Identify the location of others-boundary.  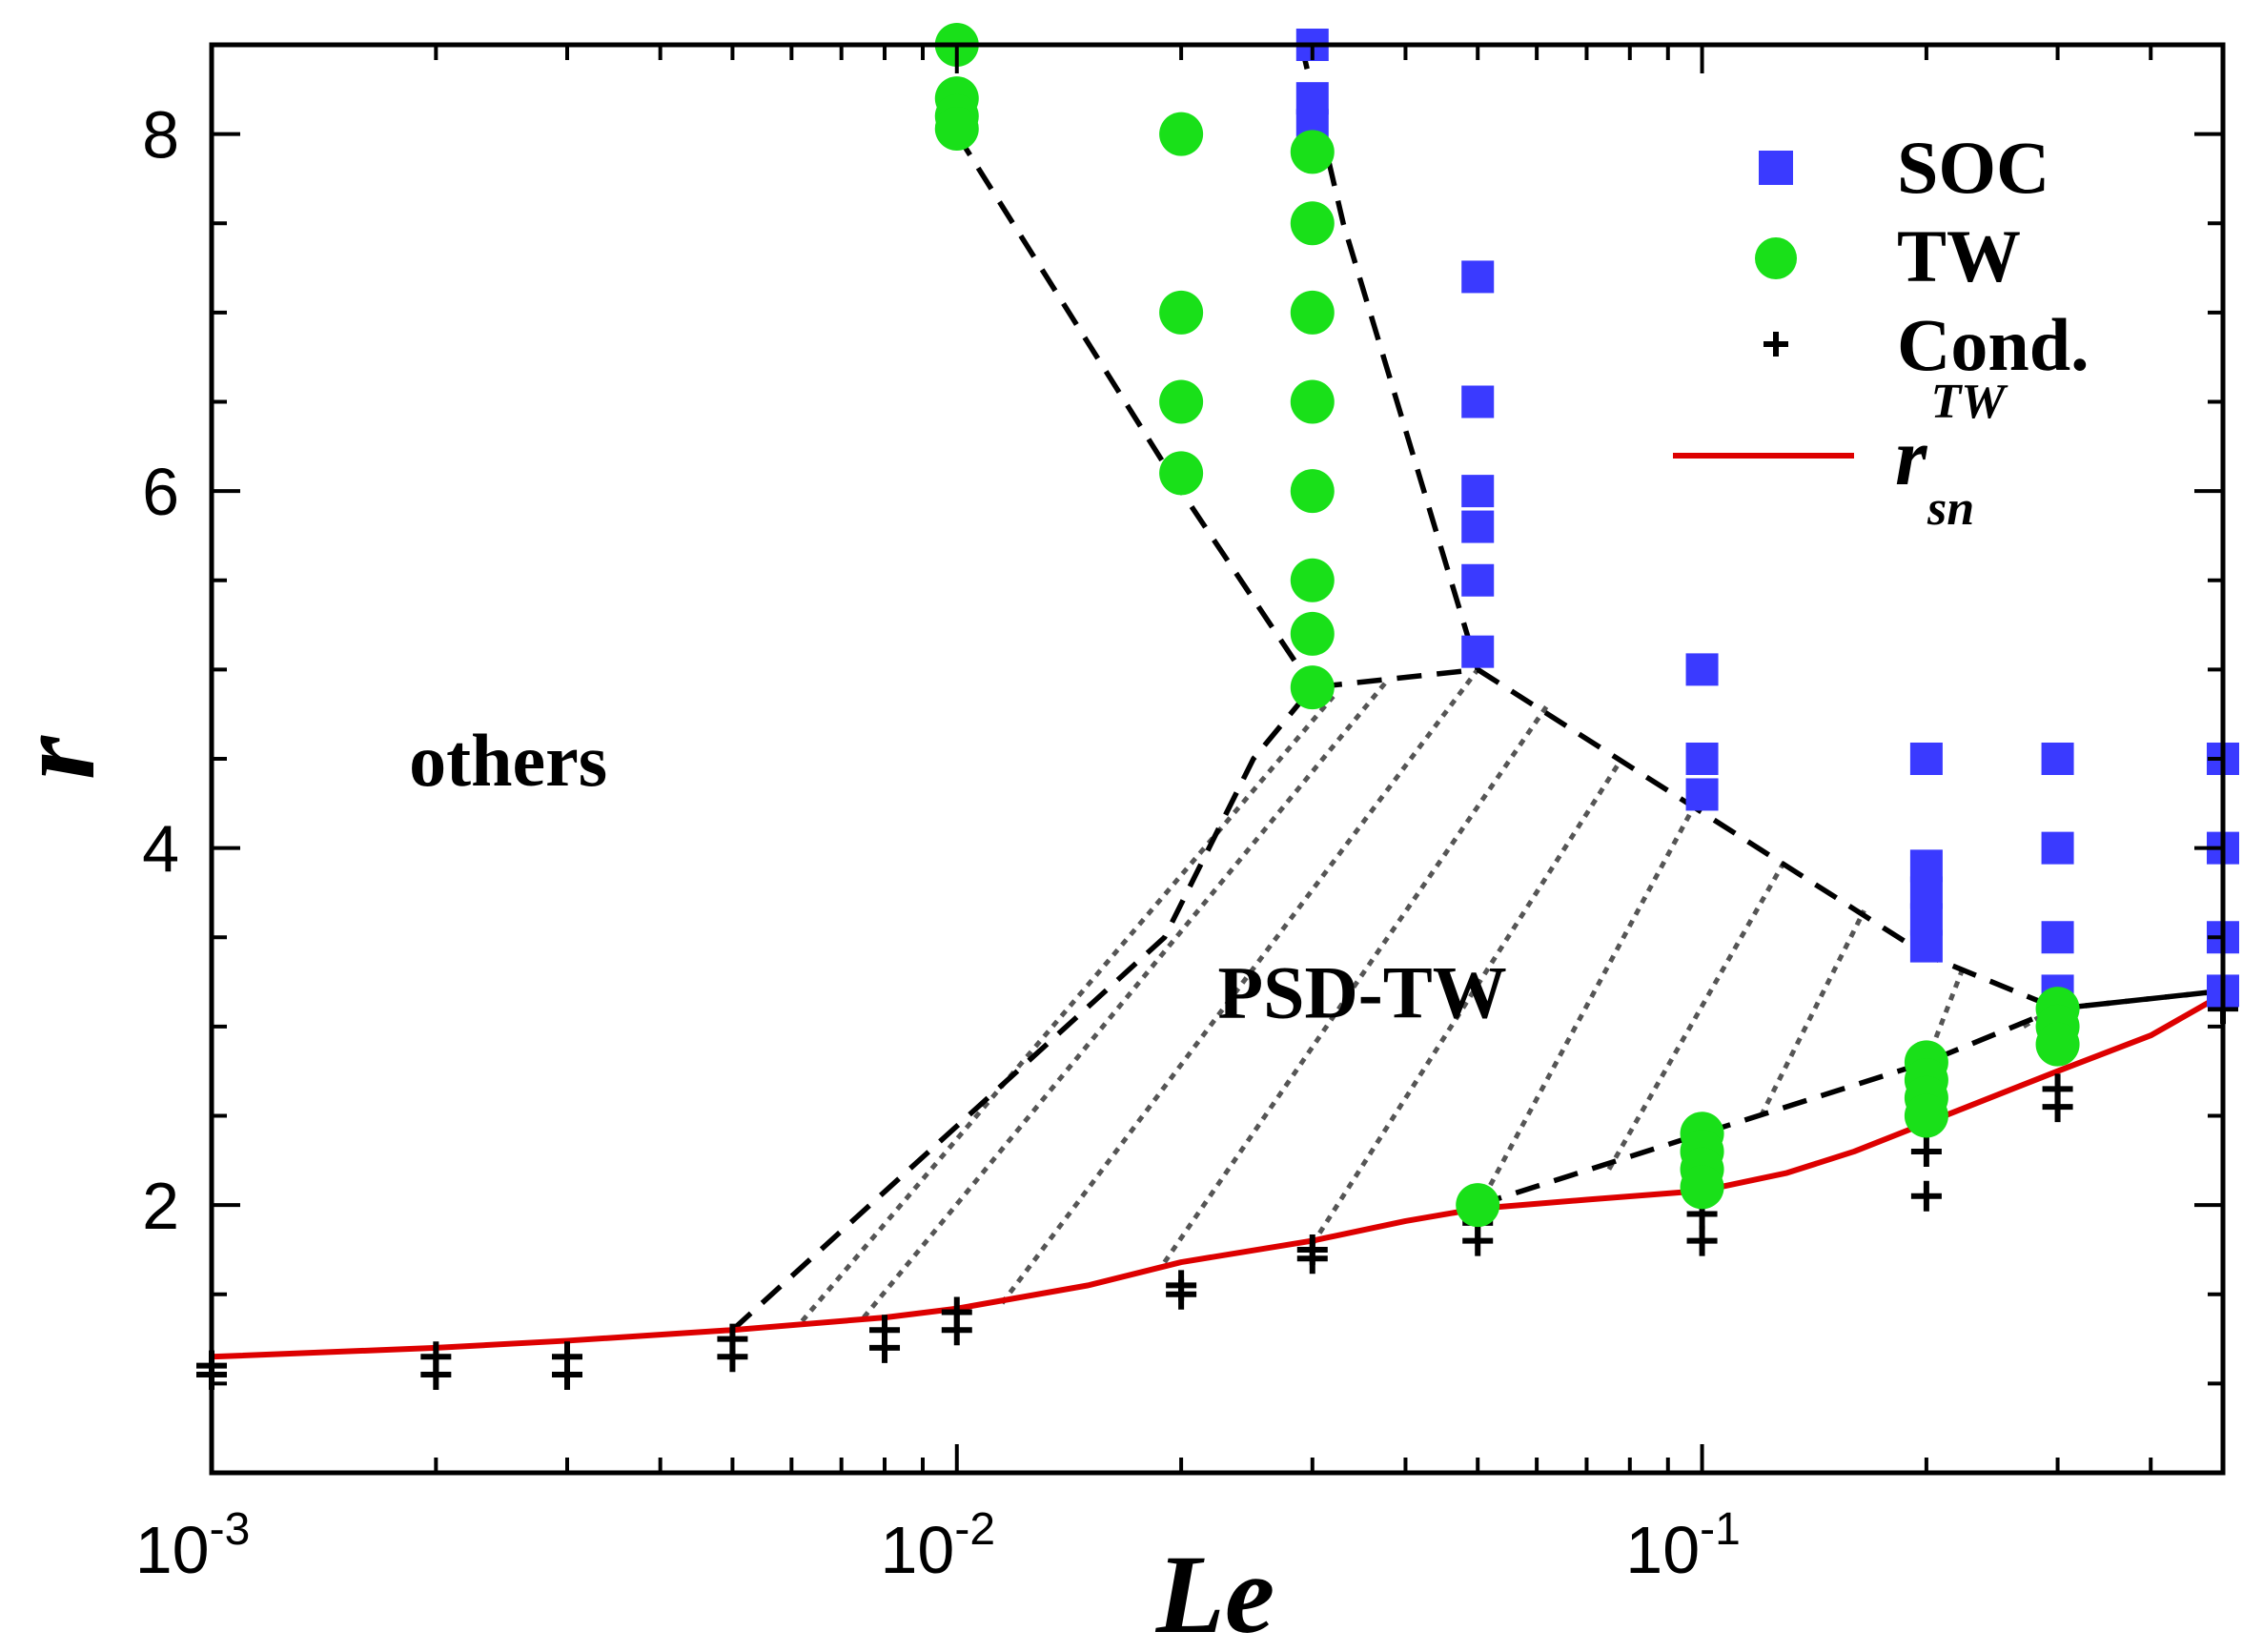
(1104, 999).